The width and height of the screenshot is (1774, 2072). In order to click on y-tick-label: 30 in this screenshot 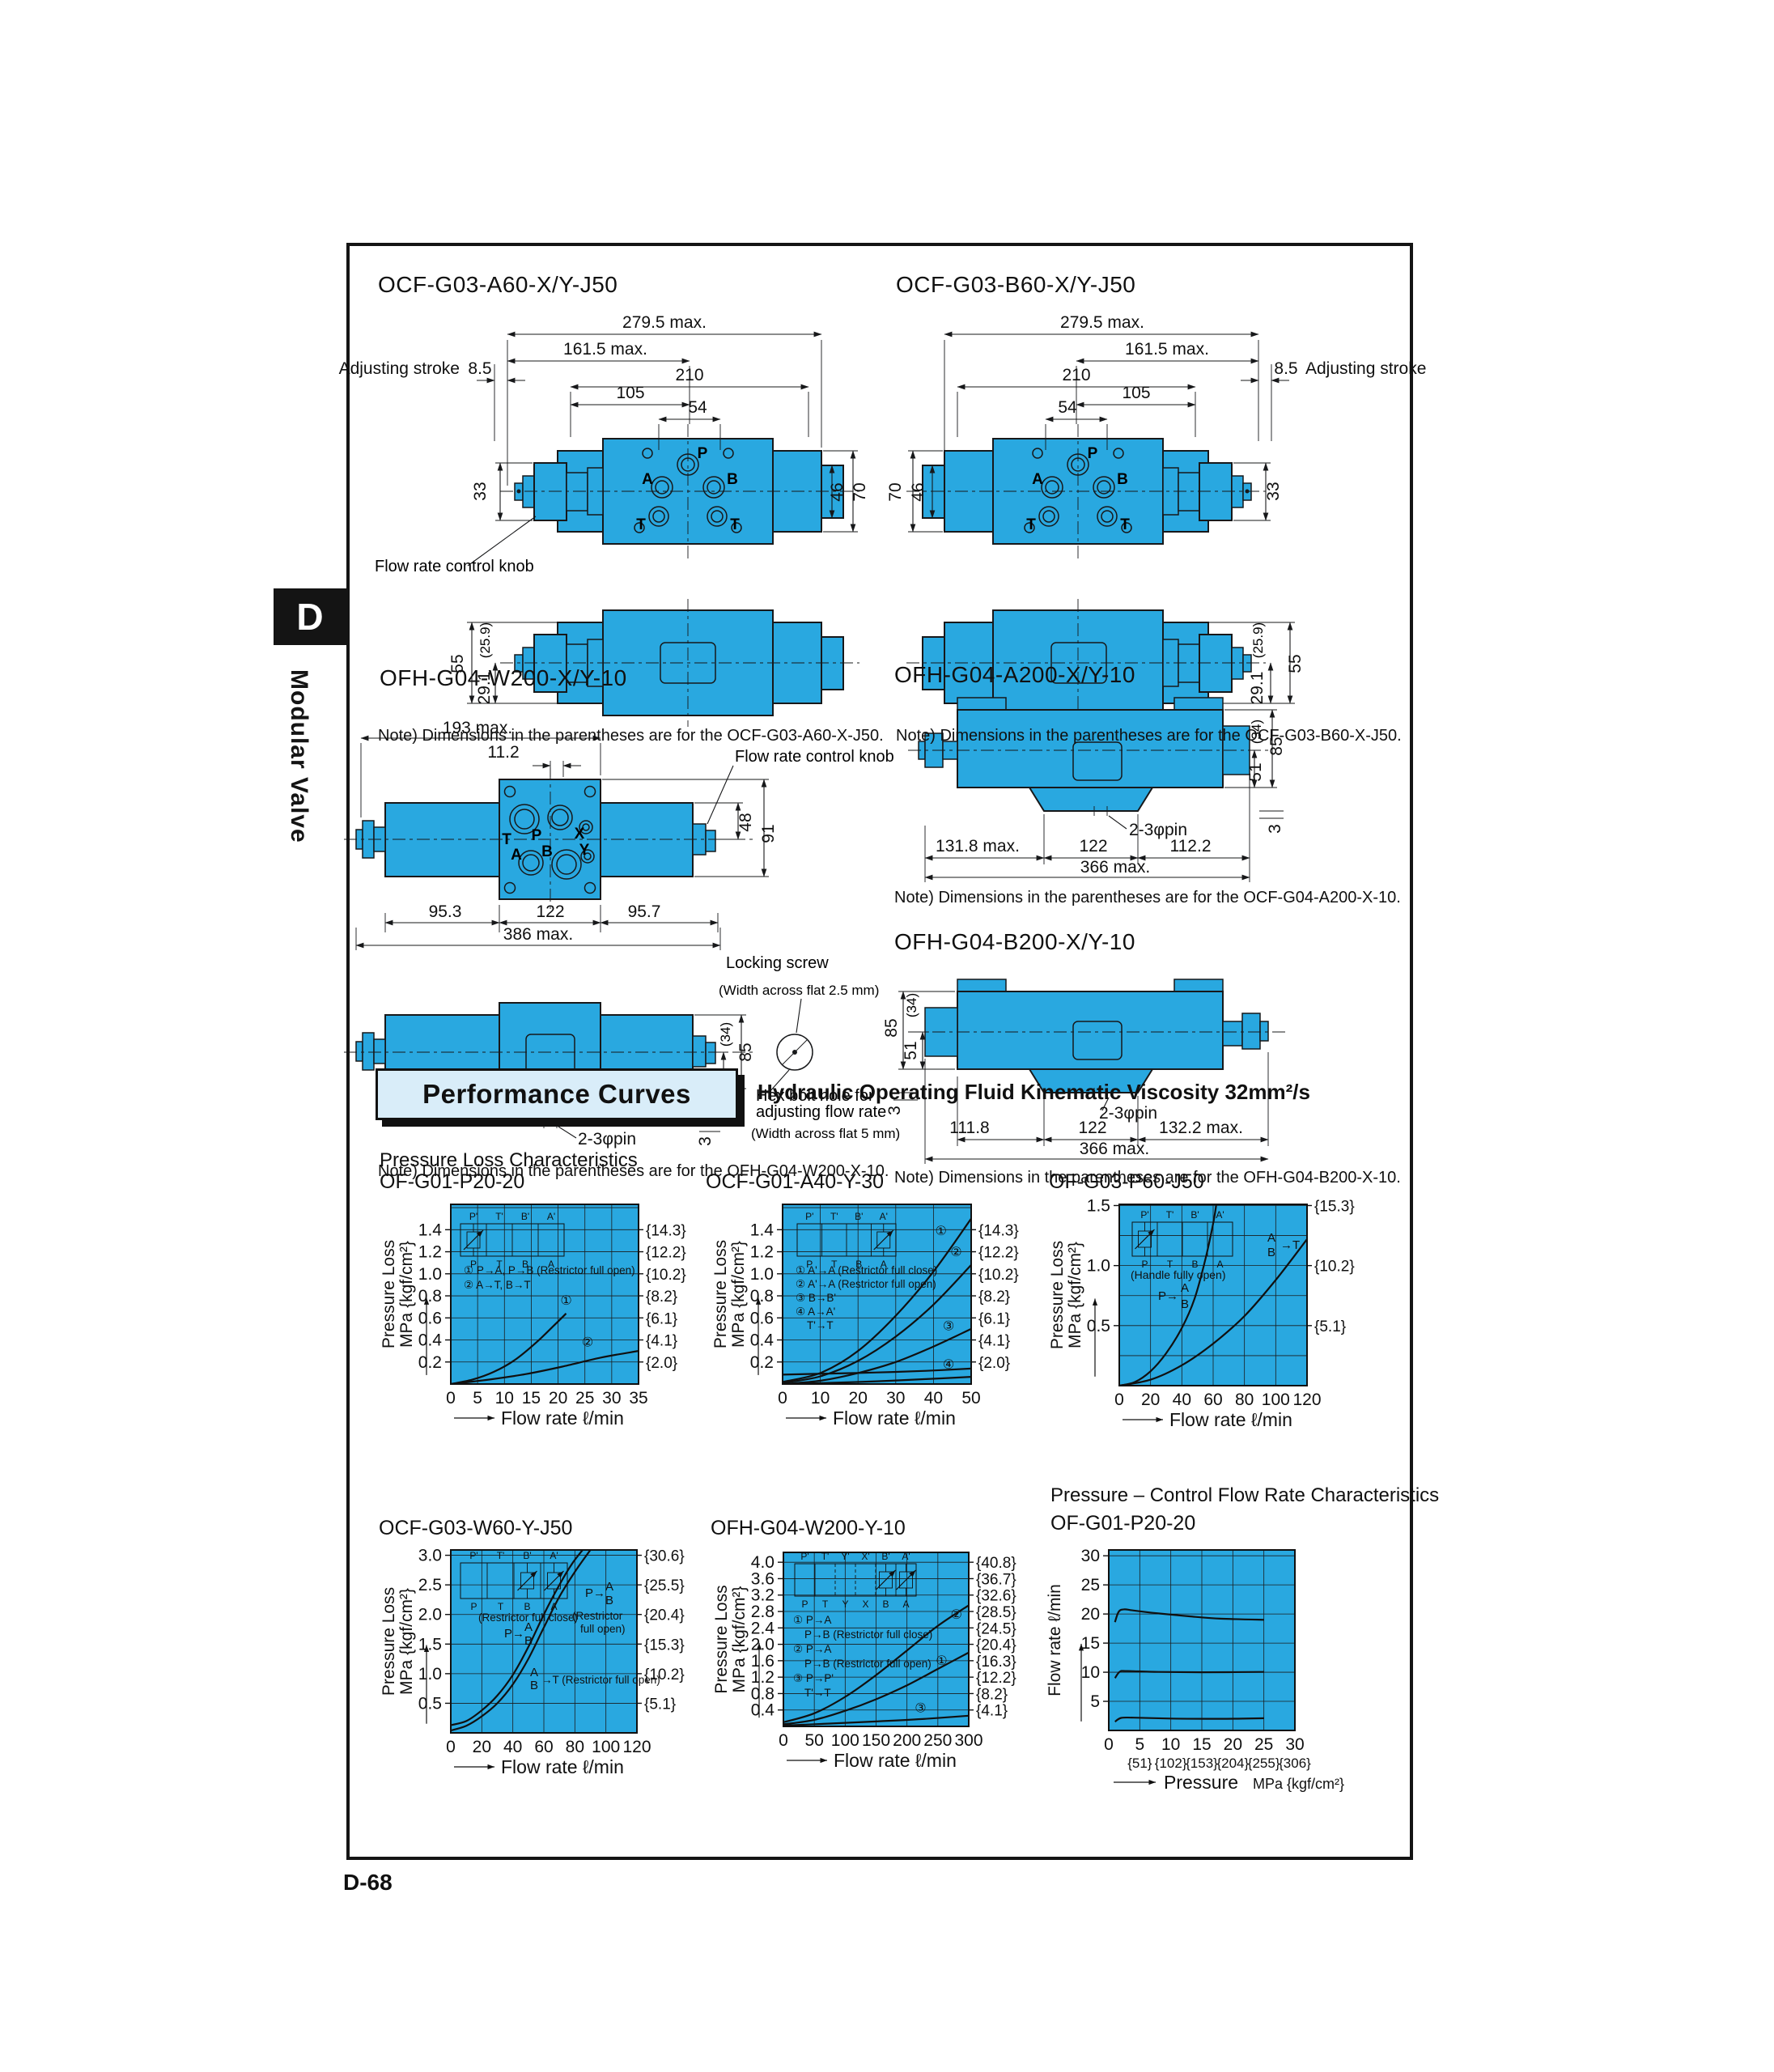, I will do `click(1090, 1556)`.